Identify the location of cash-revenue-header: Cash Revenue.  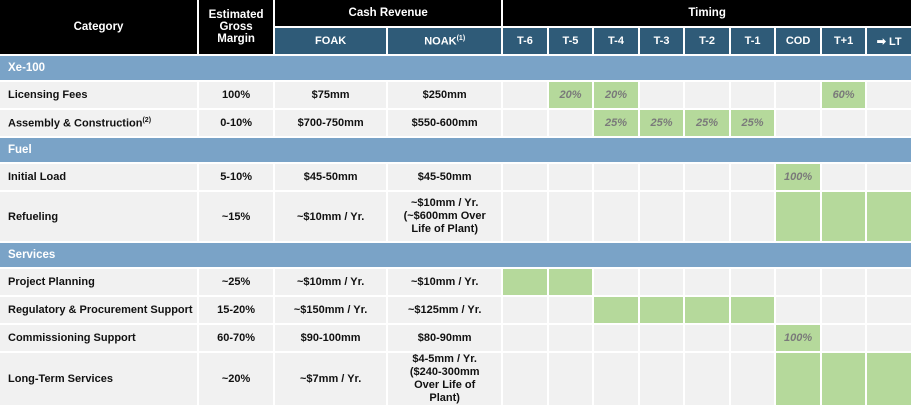
(388, 13).